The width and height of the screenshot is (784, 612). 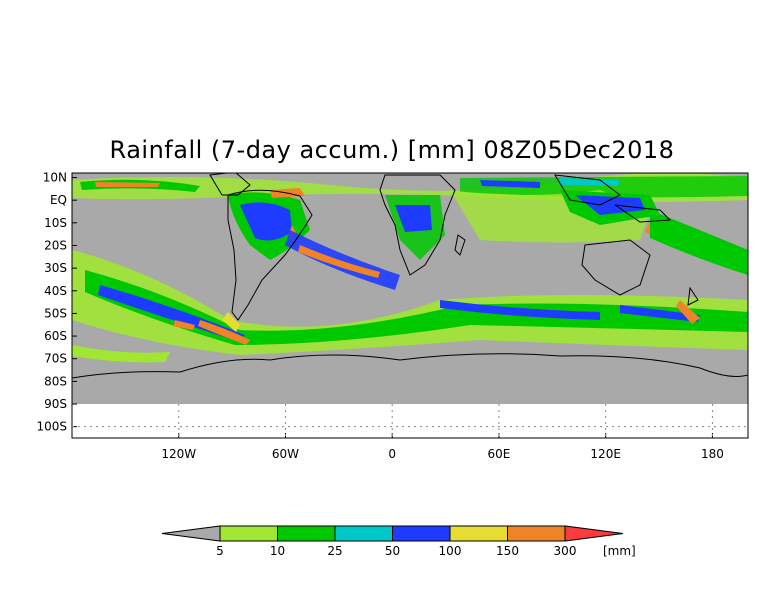 I want to click on colorbar-threshold-label: 300, so click(x=565, y=551).